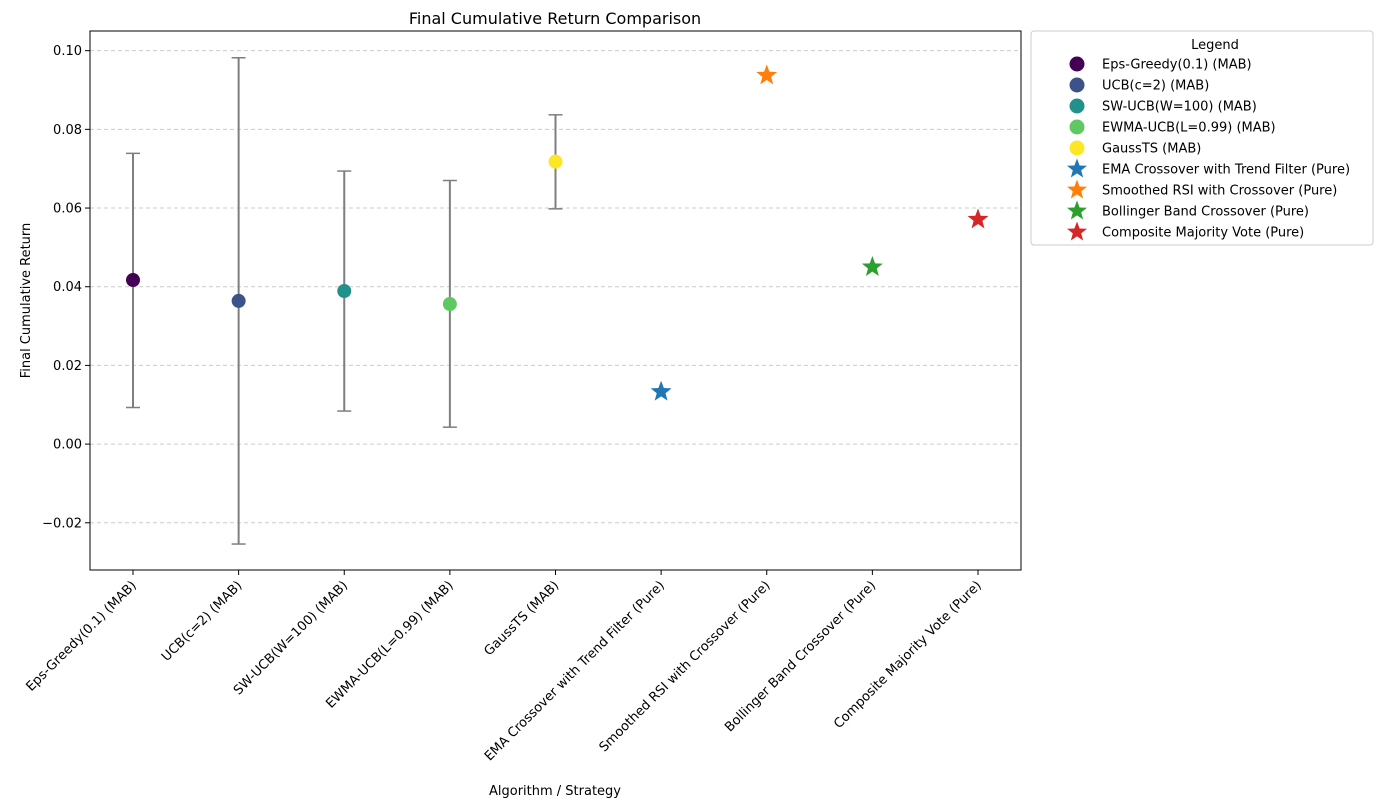 Image resolution: width=1382 pixels, height=812 pixels. Describe the element at coordinates (685, 666) in the screenshot. I see `x-tick-label: Smoothed RSI with Crossover (Pure)` at that location.